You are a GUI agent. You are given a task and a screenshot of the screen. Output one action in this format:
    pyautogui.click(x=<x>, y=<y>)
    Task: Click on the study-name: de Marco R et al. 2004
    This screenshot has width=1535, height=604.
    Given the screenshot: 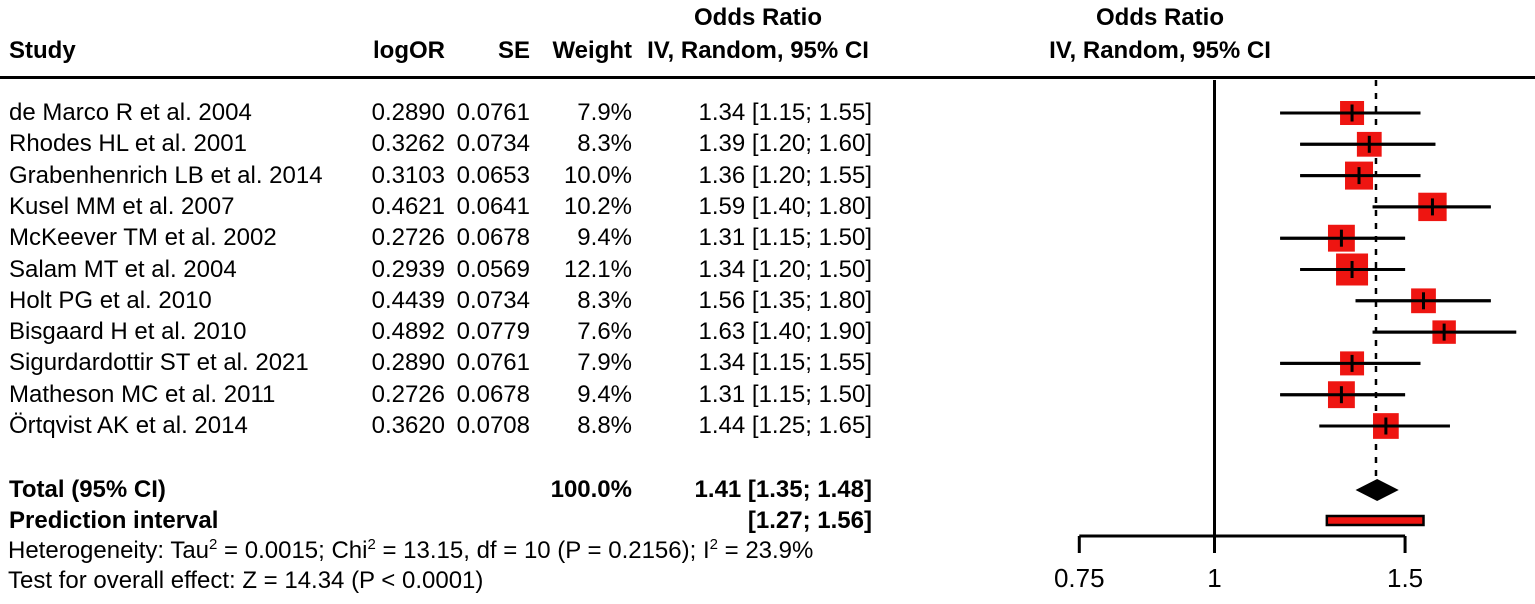 What is the action you would take?
    pyautogui.click(x=130, y=112)
    